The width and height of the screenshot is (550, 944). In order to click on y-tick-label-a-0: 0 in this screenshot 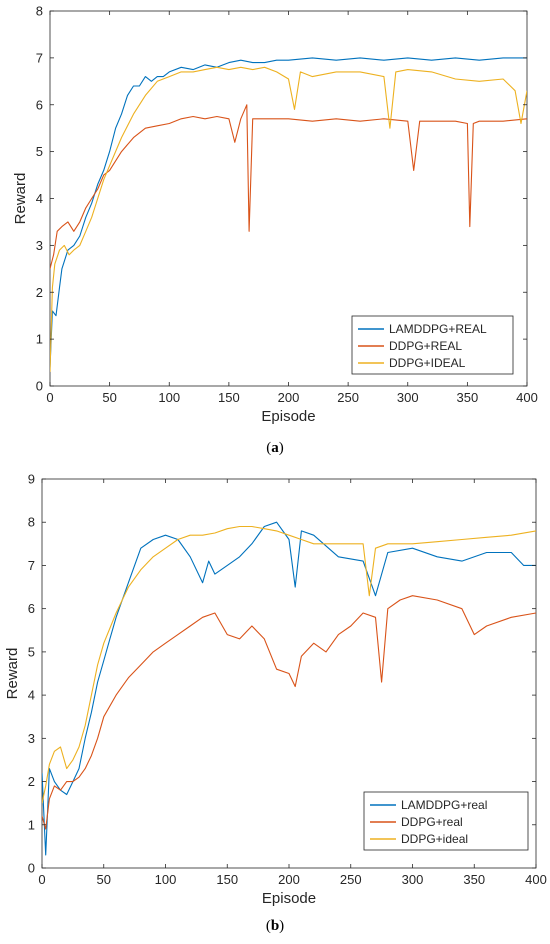, I will do `click(39, 386)`.